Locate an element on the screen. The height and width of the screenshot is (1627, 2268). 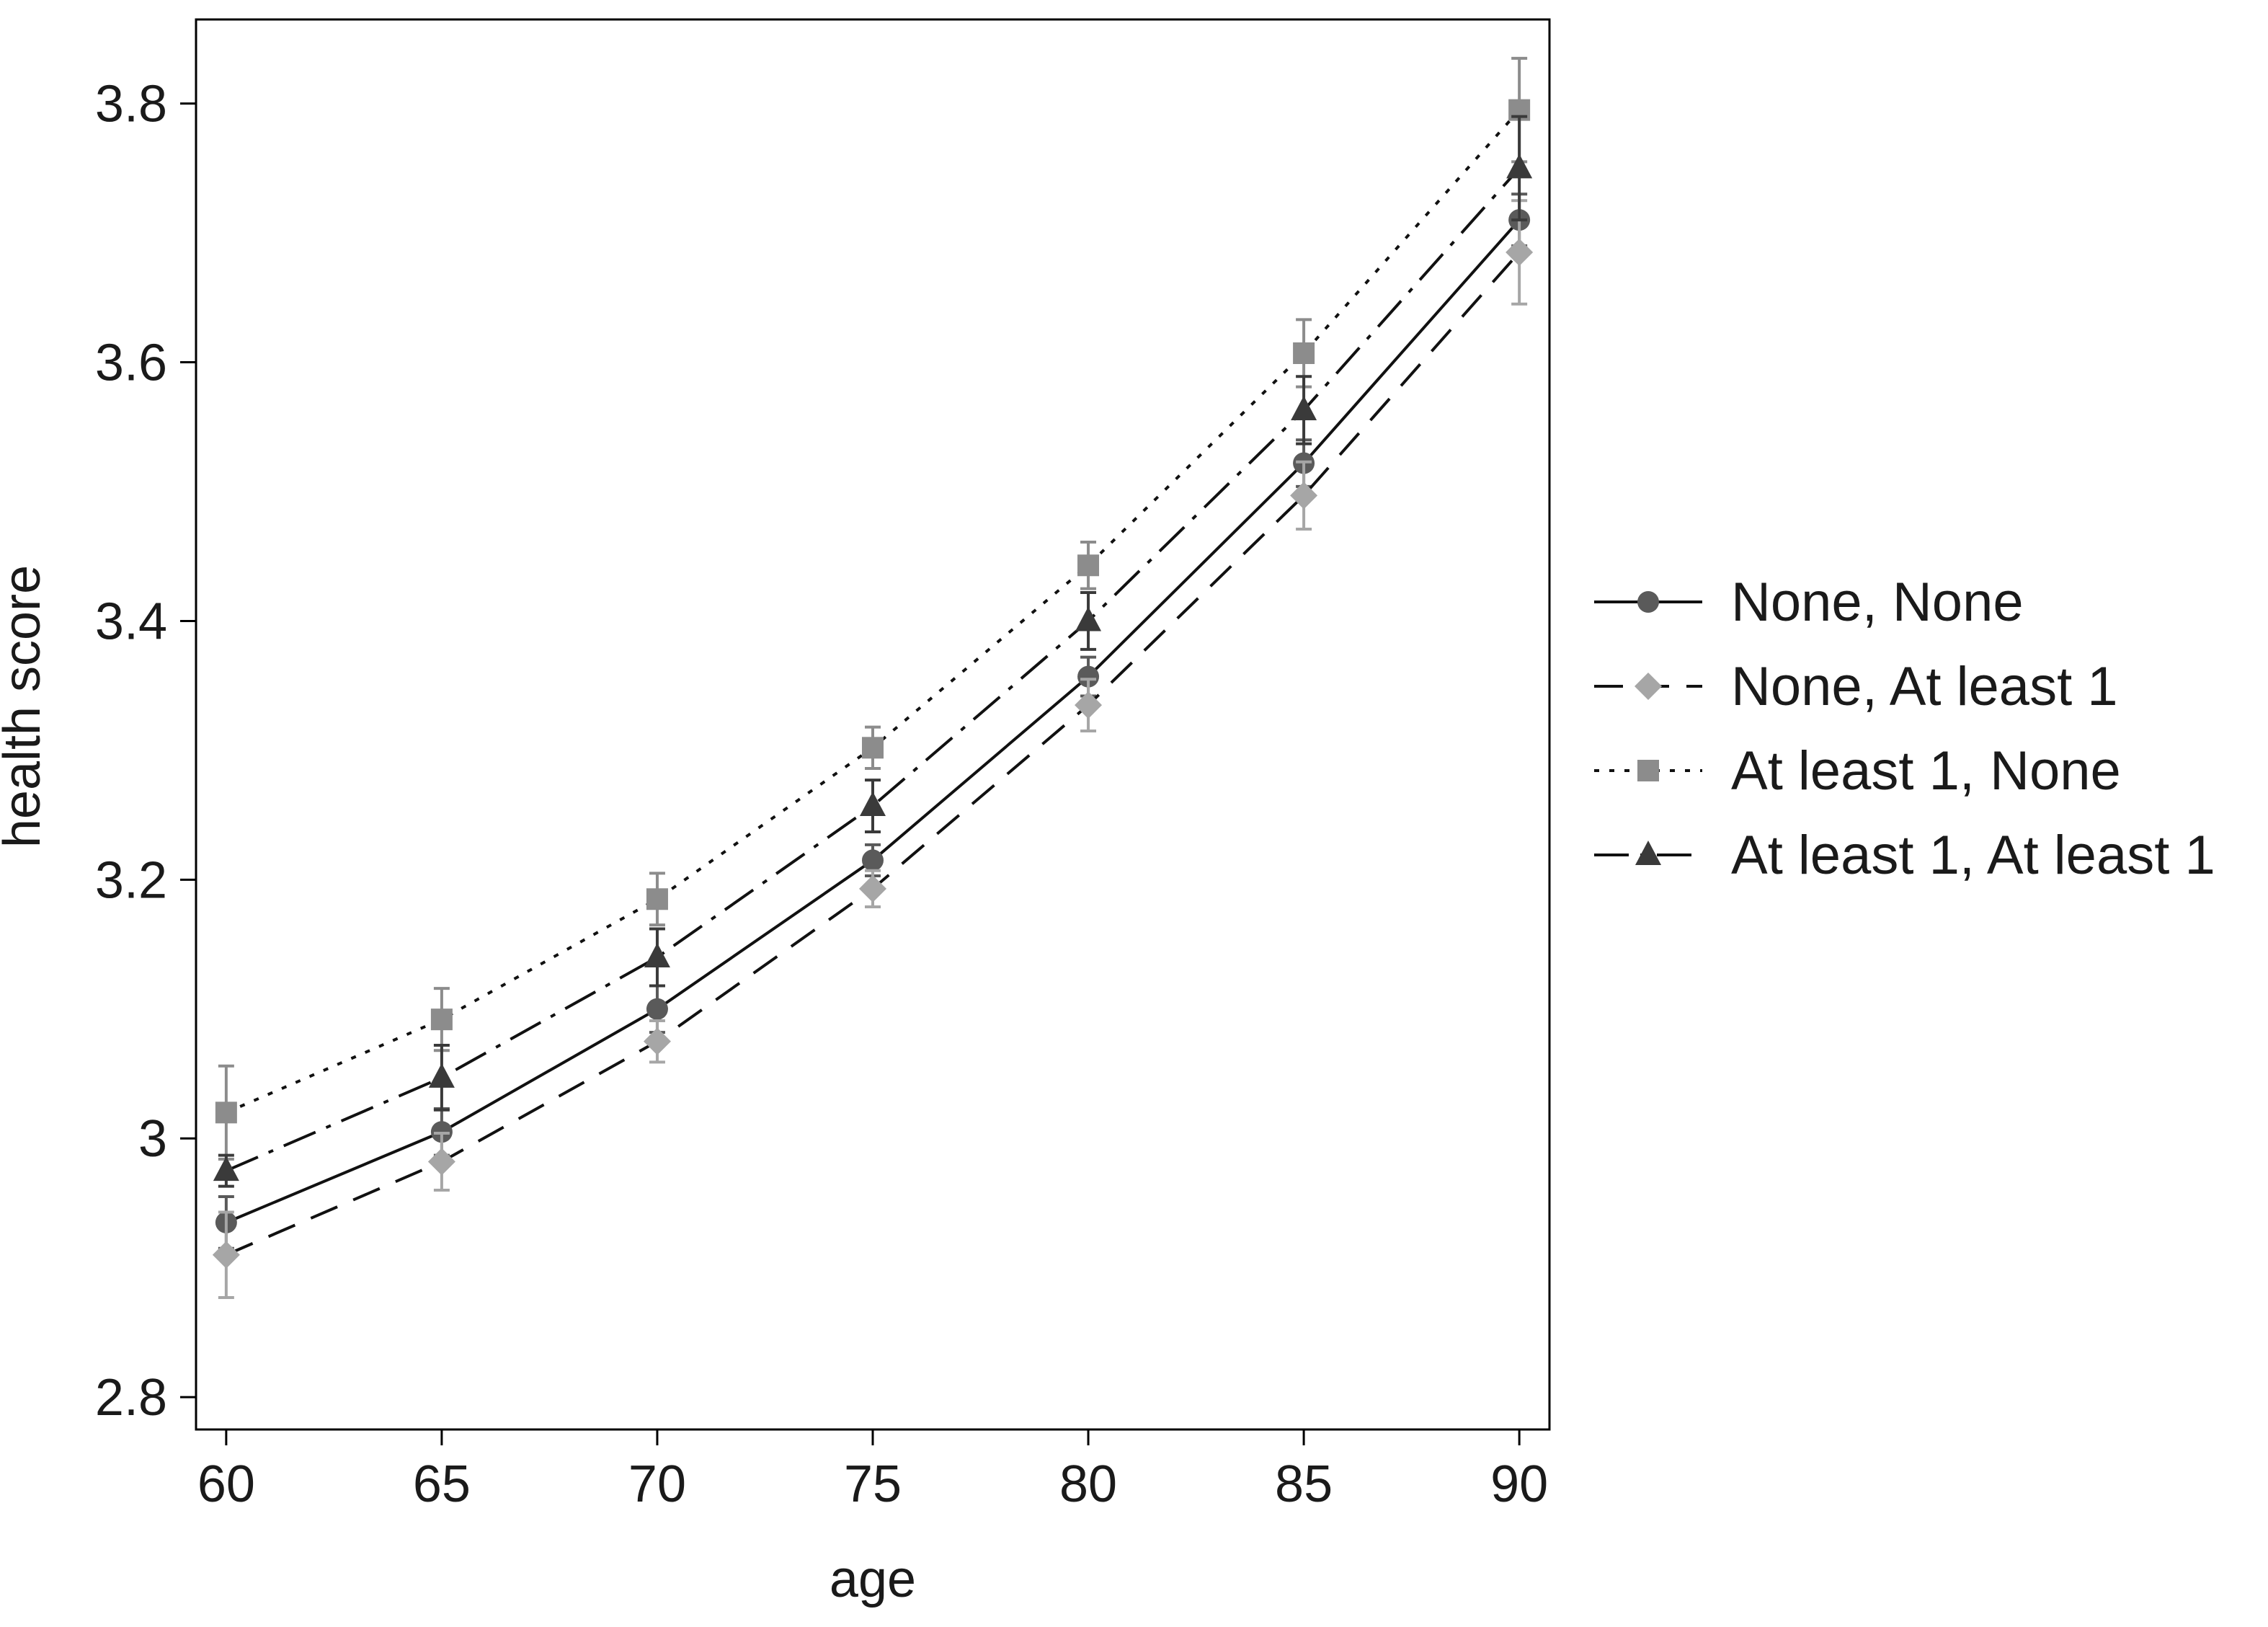
y-tick-label: 2.8 is located at coordinates (131, 1398).